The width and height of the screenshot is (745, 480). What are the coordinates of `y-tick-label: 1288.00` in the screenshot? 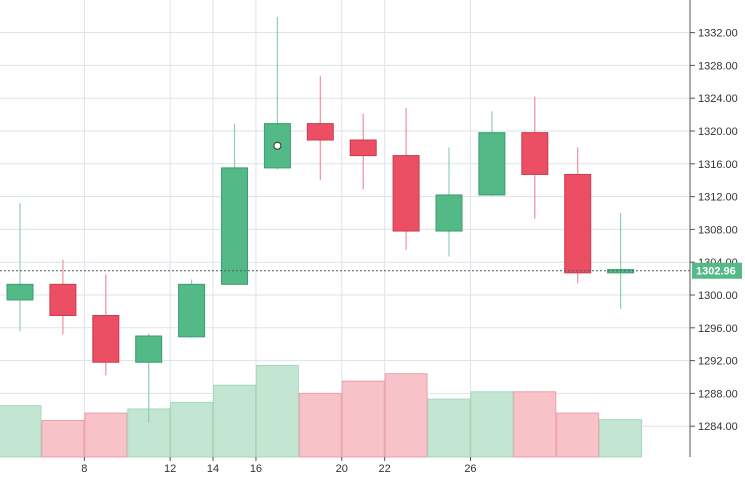 It's located at (718, 394).